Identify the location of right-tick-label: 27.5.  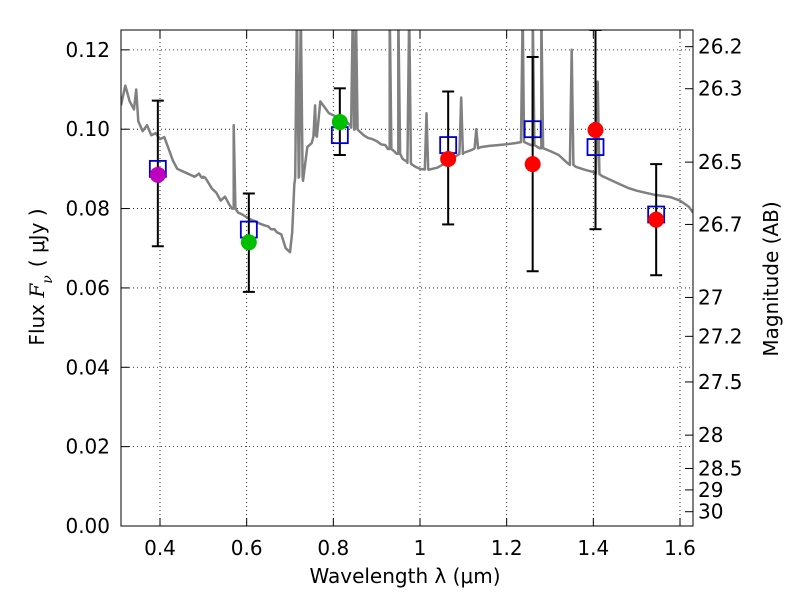
(720, 382).